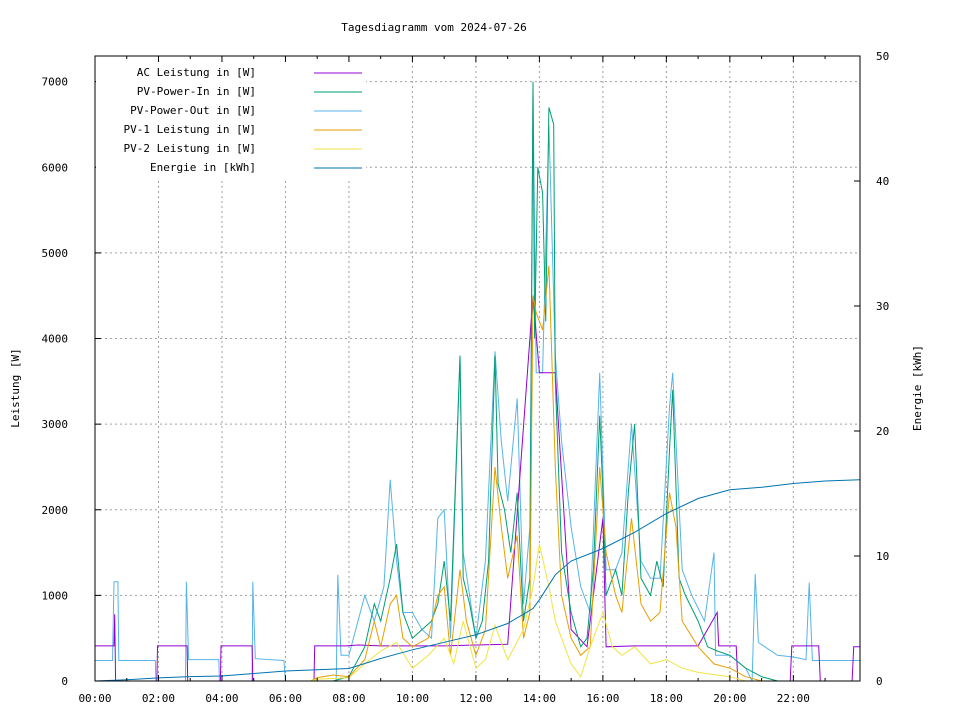 The width and height of the screenshot is (960, 720). What do you see at coordinates (879, 681) in the screenshot?
I see `y2-tick-label: 0` at bounding box center [879, 681].